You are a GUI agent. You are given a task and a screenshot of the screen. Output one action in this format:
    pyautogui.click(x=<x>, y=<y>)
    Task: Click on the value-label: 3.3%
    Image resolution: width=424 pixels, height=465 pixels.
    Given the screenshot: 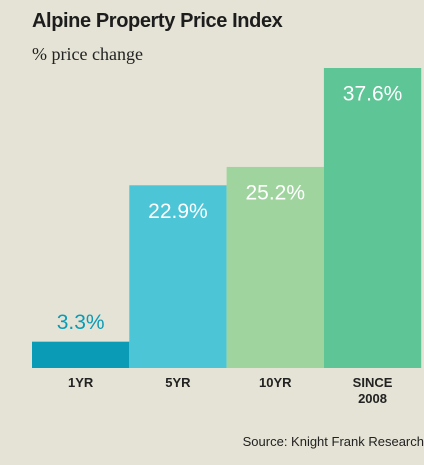 What is the action you would take?
    pyautogui.click(x=81, y=322)
    